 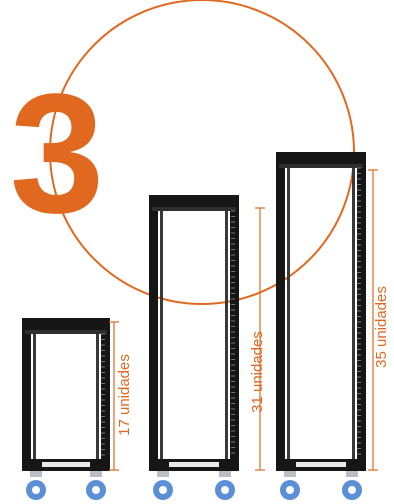 I want to click on rack-large-units-label: 35 unidades, so click(x=381, y=327).